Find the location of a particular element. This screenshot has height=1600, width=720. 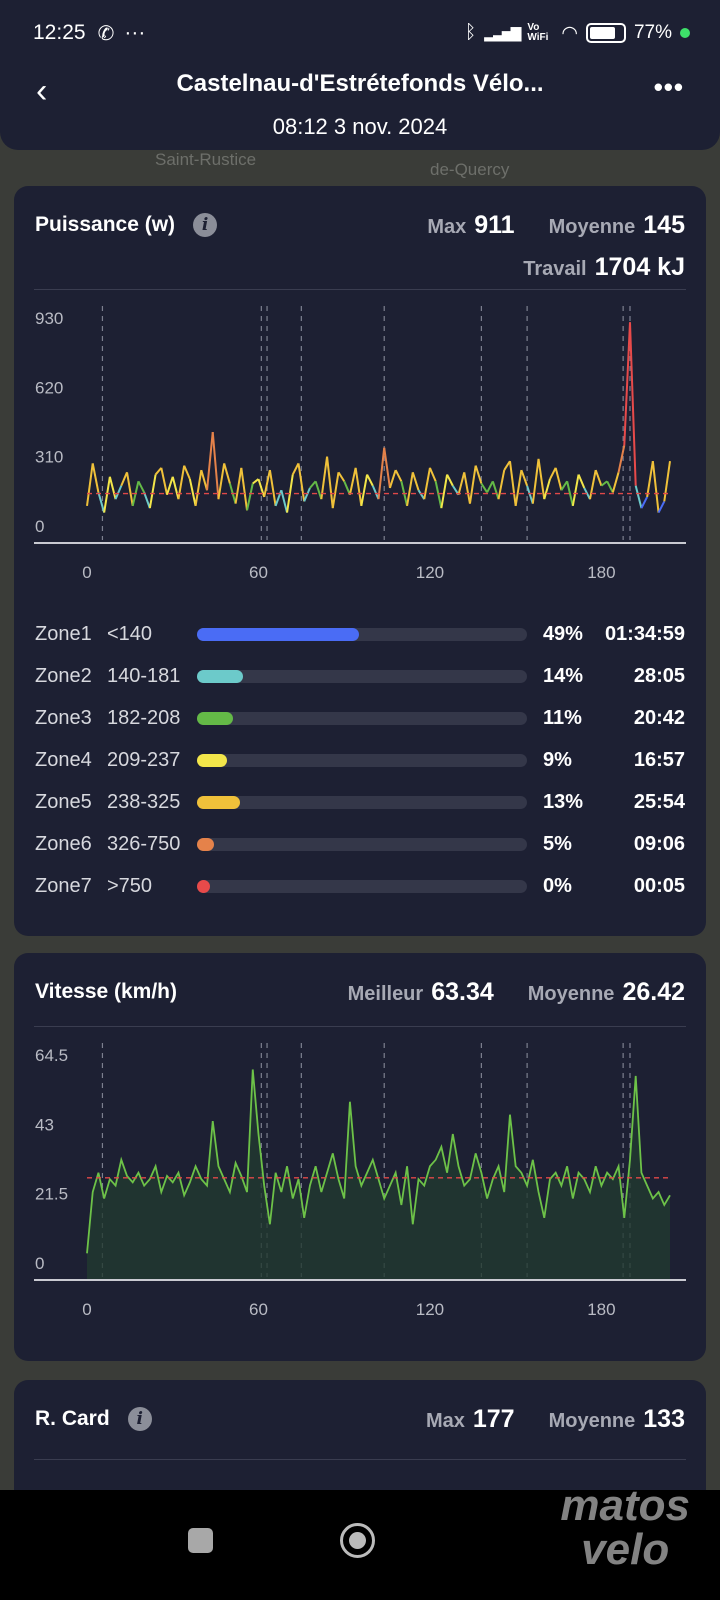

y-tick-label: 930 is located at coordinates (49, 318).